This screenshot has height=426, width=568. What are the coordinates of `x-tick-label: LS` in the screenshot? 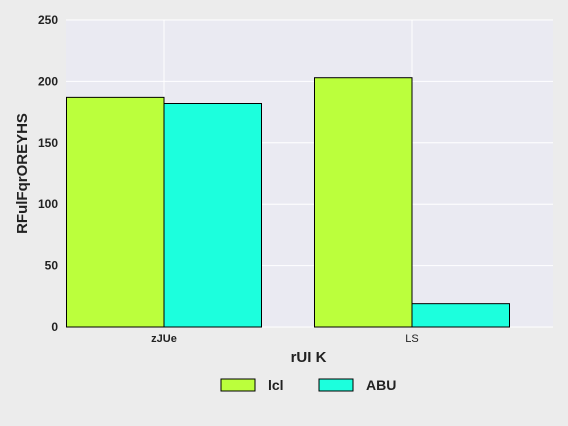 It's located at (411, 339).